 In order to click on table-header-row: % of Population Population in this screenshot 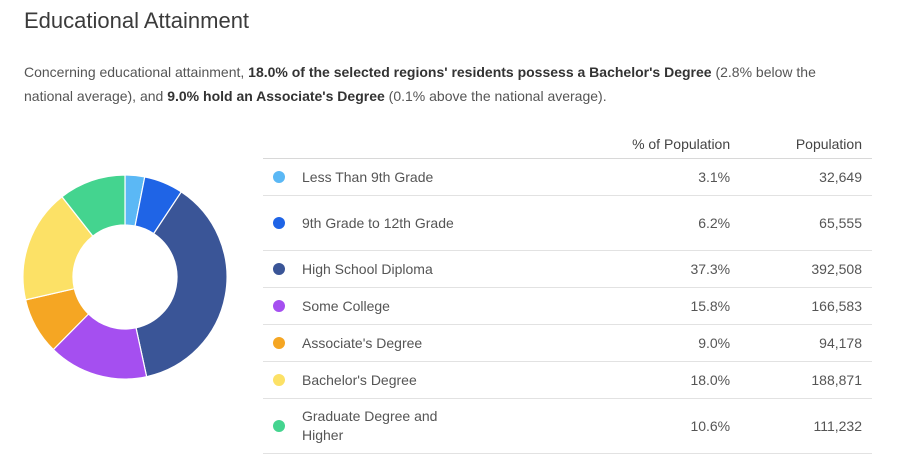, I will do `click(567, 144)`.